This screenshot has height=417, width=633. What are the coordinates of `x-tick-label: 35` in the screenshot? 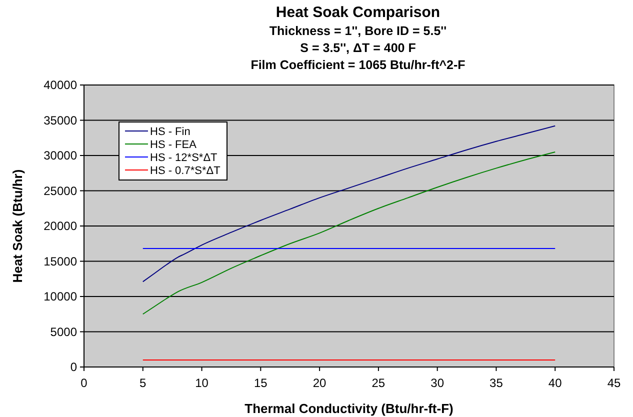 It's located at (497, 383).